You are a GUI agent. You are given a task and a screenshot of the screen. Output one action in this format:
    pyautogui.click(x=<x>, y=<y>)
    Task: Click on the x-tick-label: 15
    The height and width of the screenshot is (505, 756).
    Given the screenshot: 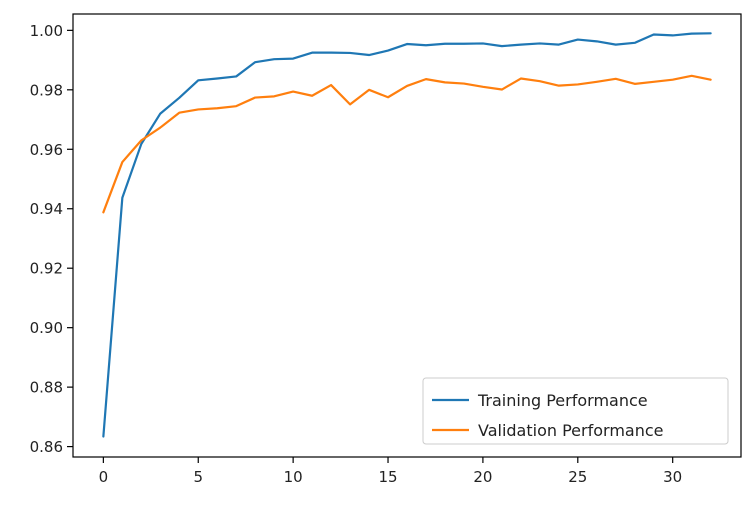 What is the action you would take?
    pyautogui.click(x=387, y=477)
    